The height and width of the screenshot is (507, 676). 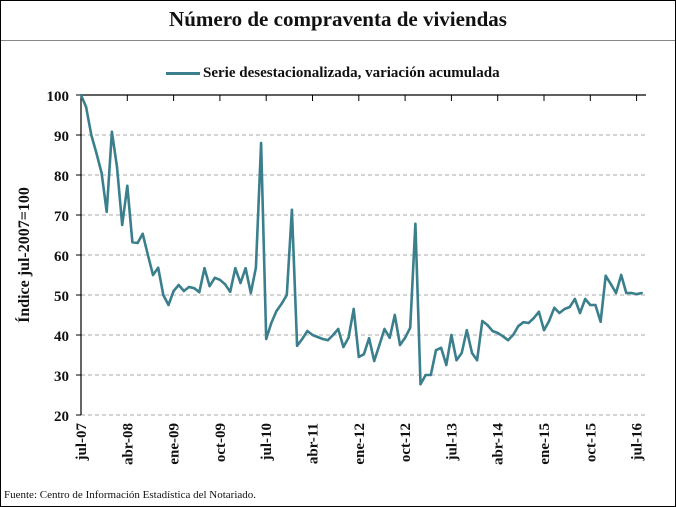 I want to click on x-tick-label: jul-10, so click(x=267, y=442).